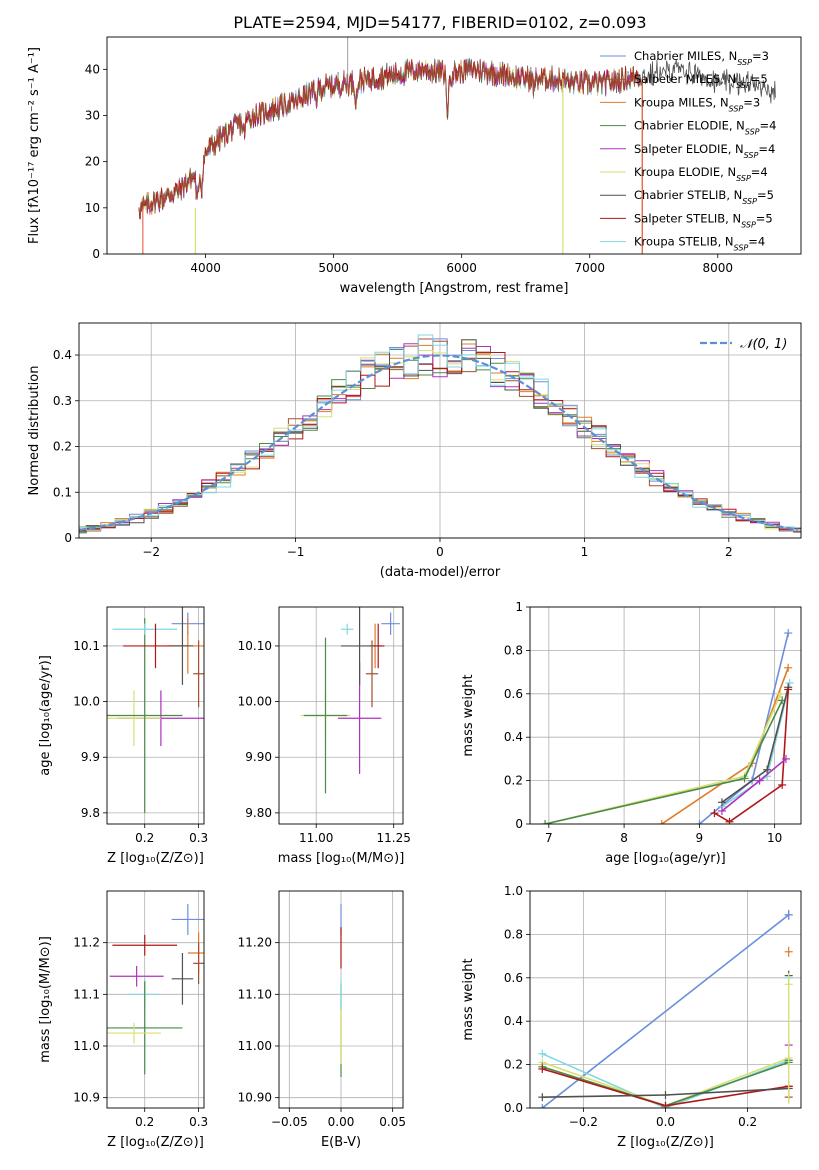 The image size is (819, 1170). What do you see at coordinates (322, 1020) in the screenshot?
I see `ebv_mass-panel: −0.05 0.00 0.05 10.90 11.00 11.10 11.20 E(B-V)` at bounding box center [322, 1020].